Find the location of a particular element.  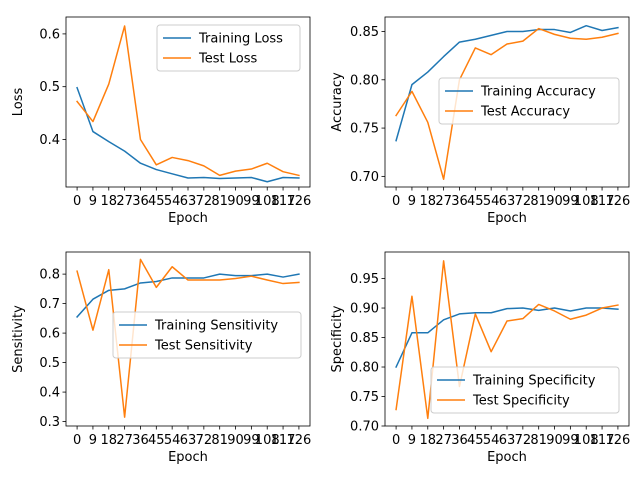

y-tick-label: 0.95 is located at coordinates (364, 279).